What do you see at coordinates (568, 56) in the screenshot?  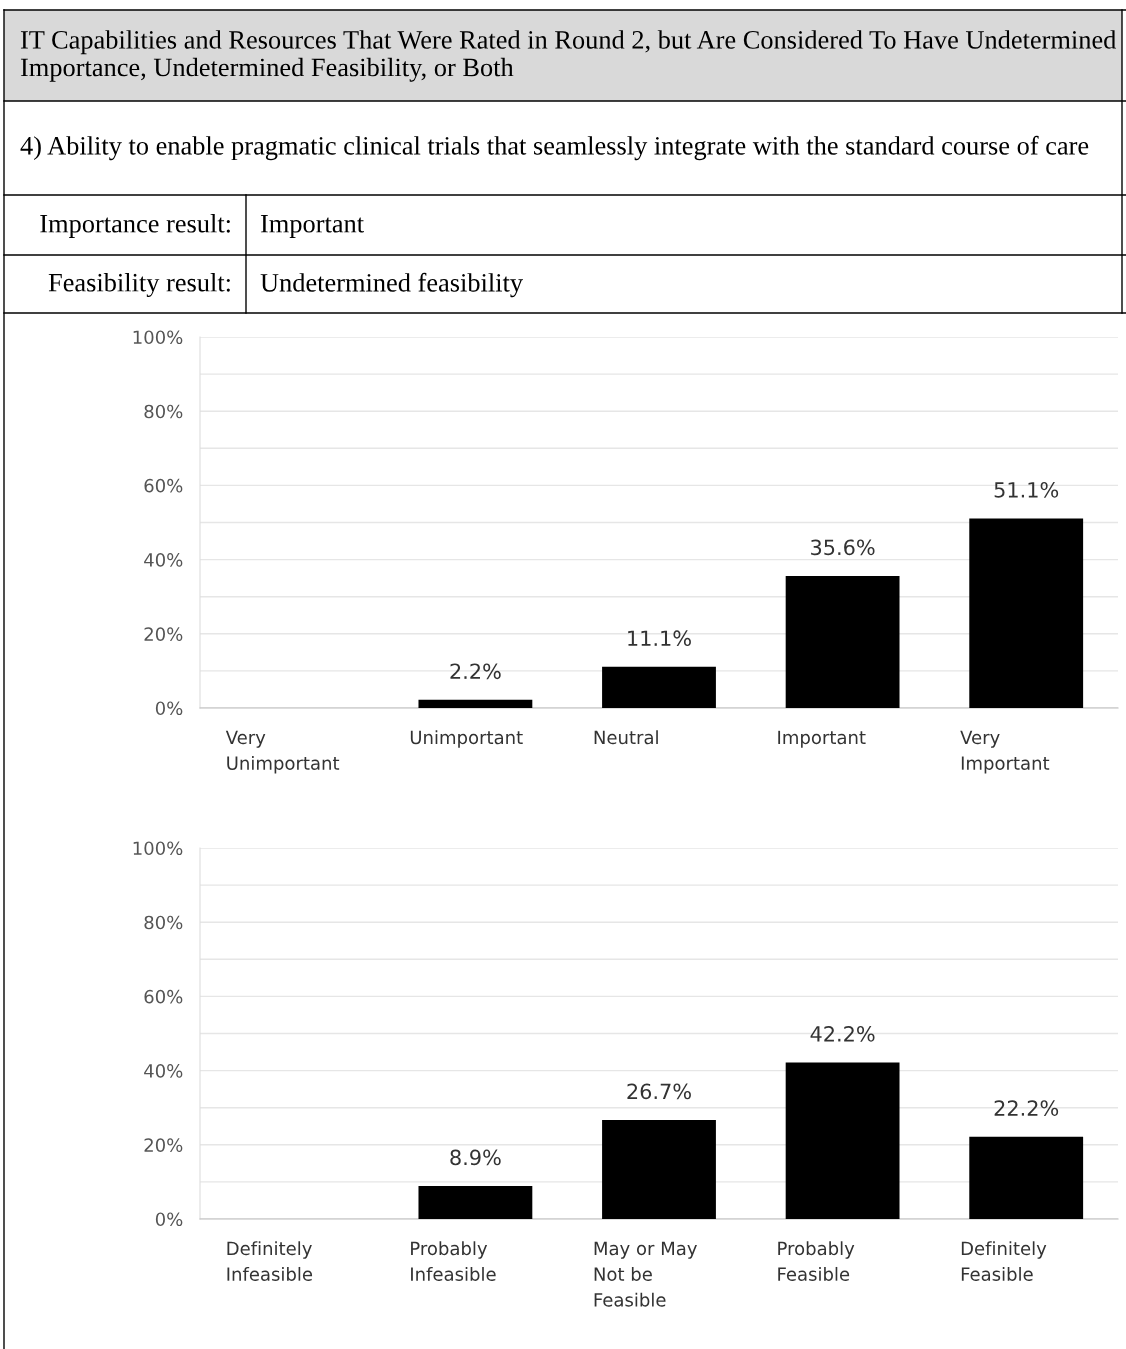 I see `chart-title: IT Capabilities and Resources That Were Rated in Round 2, but Are Considered To Have Undetermined Importance, Undetermined Feasibility, or Both` at bounding box center [568, 56].